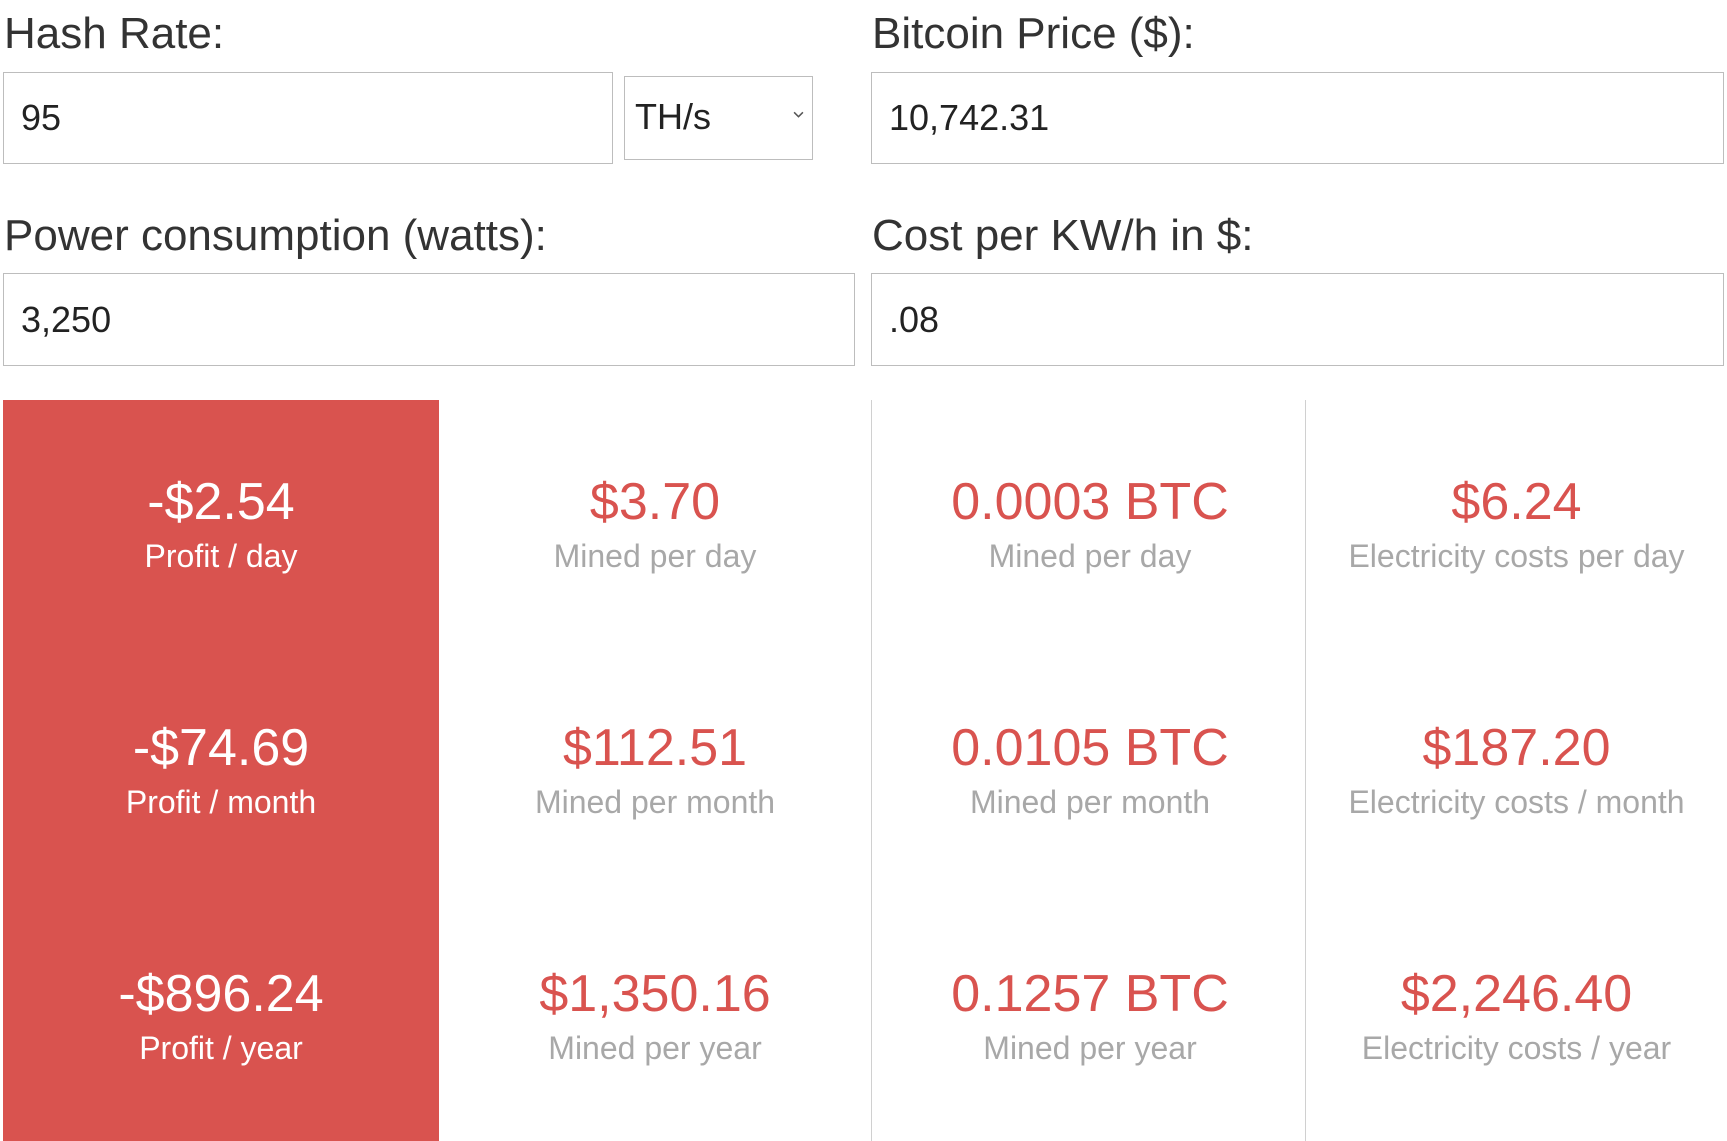 This screenshot has height=1141, width=1727. I want to click on hash-rate-label: Hash Rate:, so click(114, 33).